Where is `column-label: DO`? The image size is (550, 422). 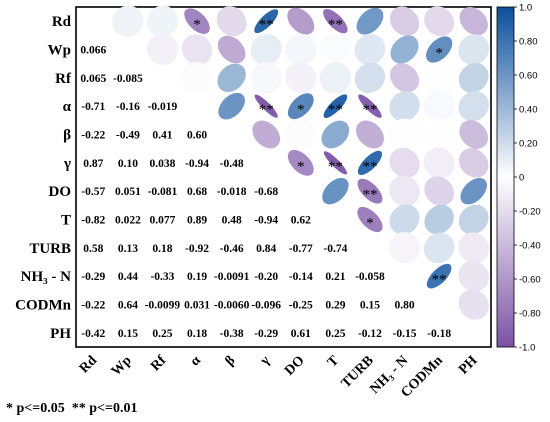 column-label: DO is located at coordinates (295, 366).